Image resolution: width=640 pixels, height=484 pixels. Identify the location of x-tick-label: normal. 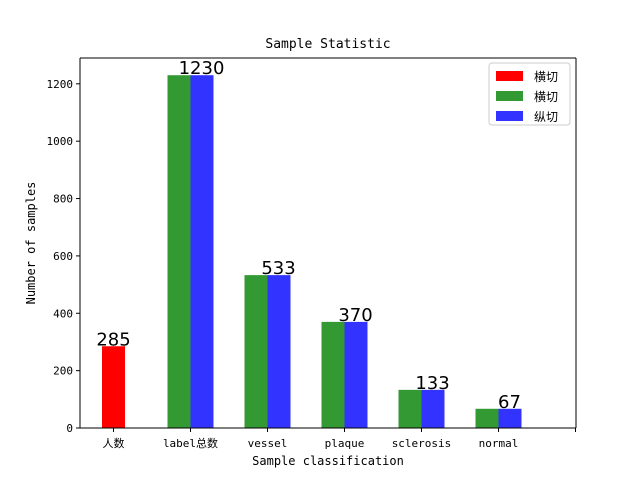
(499, 443).